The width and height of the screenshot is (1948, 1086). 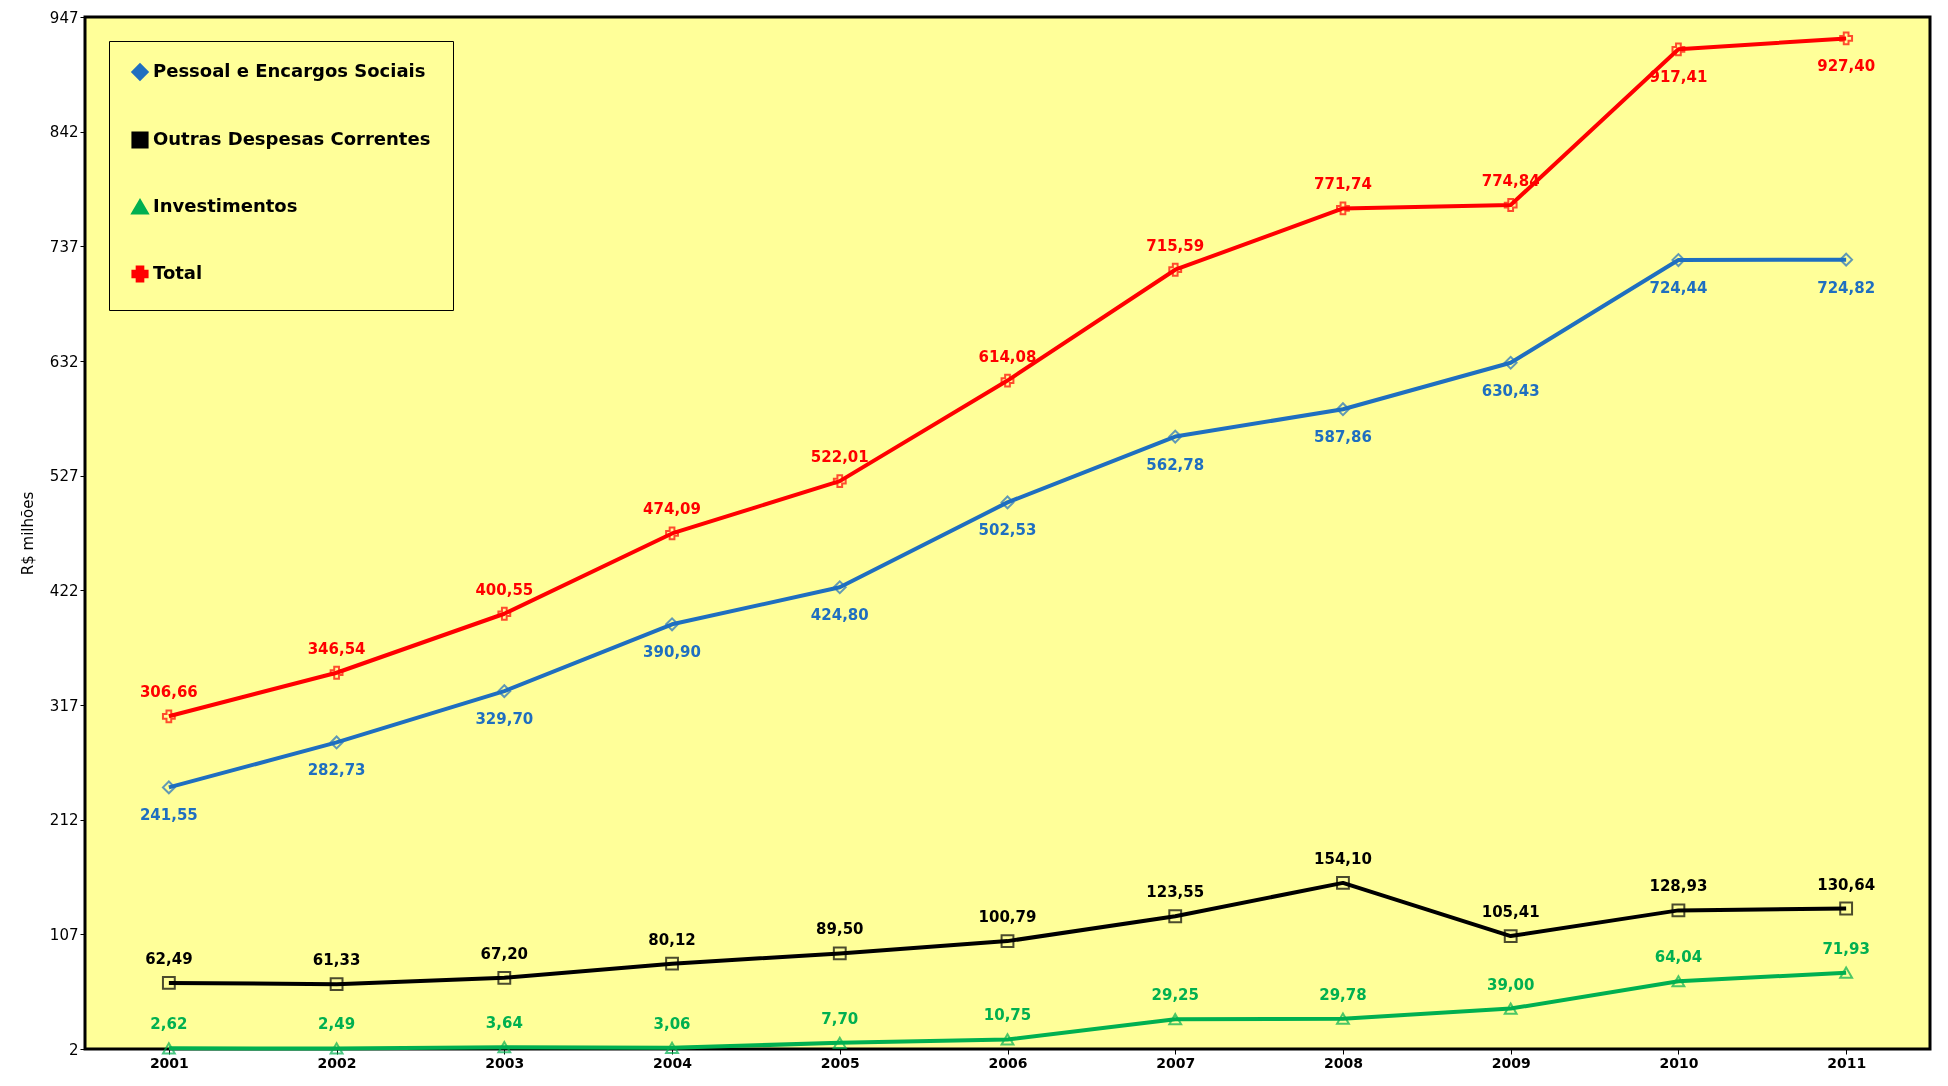 I want to click on y-tick-label: 527, so click(x=64, y=476).